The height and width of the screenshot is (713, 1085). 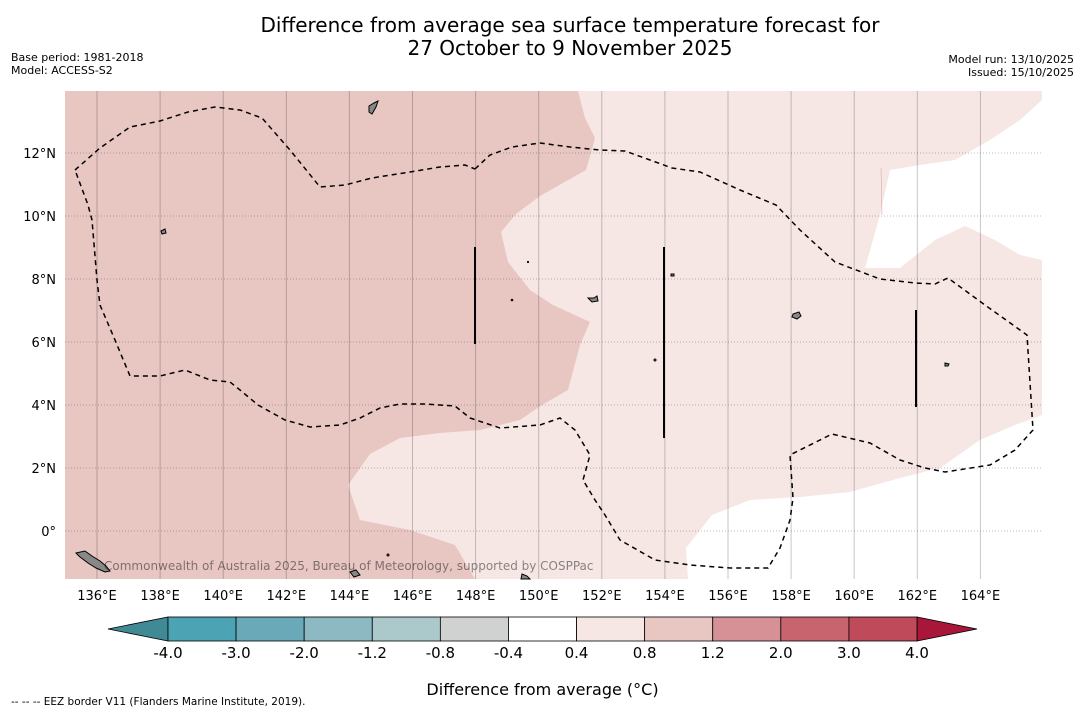 What do you see at coordinates (413, 596) in the screenshot?
I see `longitude-label: 146°E` at bounding box center [413, 596].